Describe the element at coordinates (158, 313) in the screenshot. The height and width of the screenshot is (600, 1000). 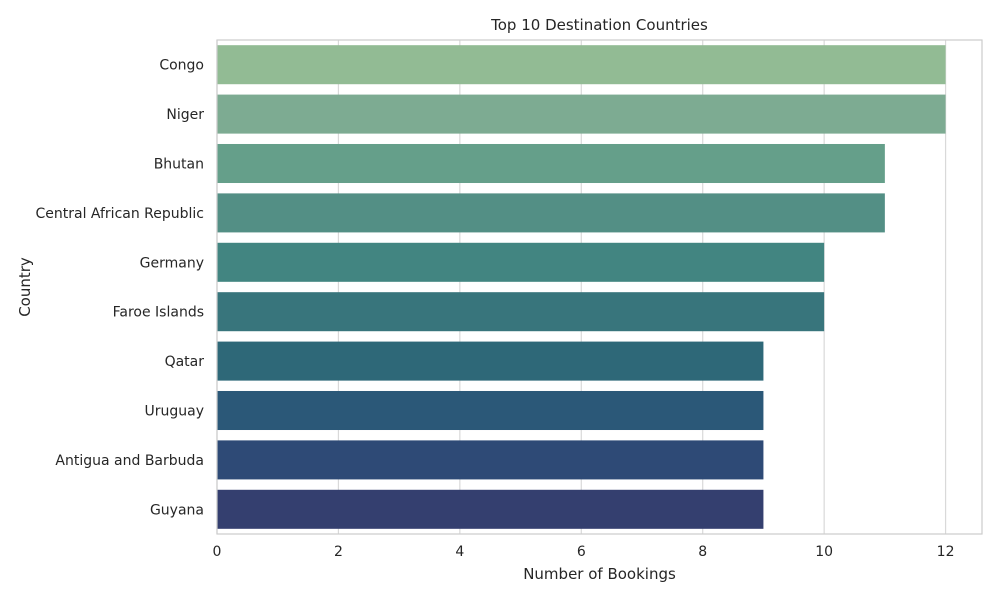
I see `y-tick-label: Faroe Islands` at that location.